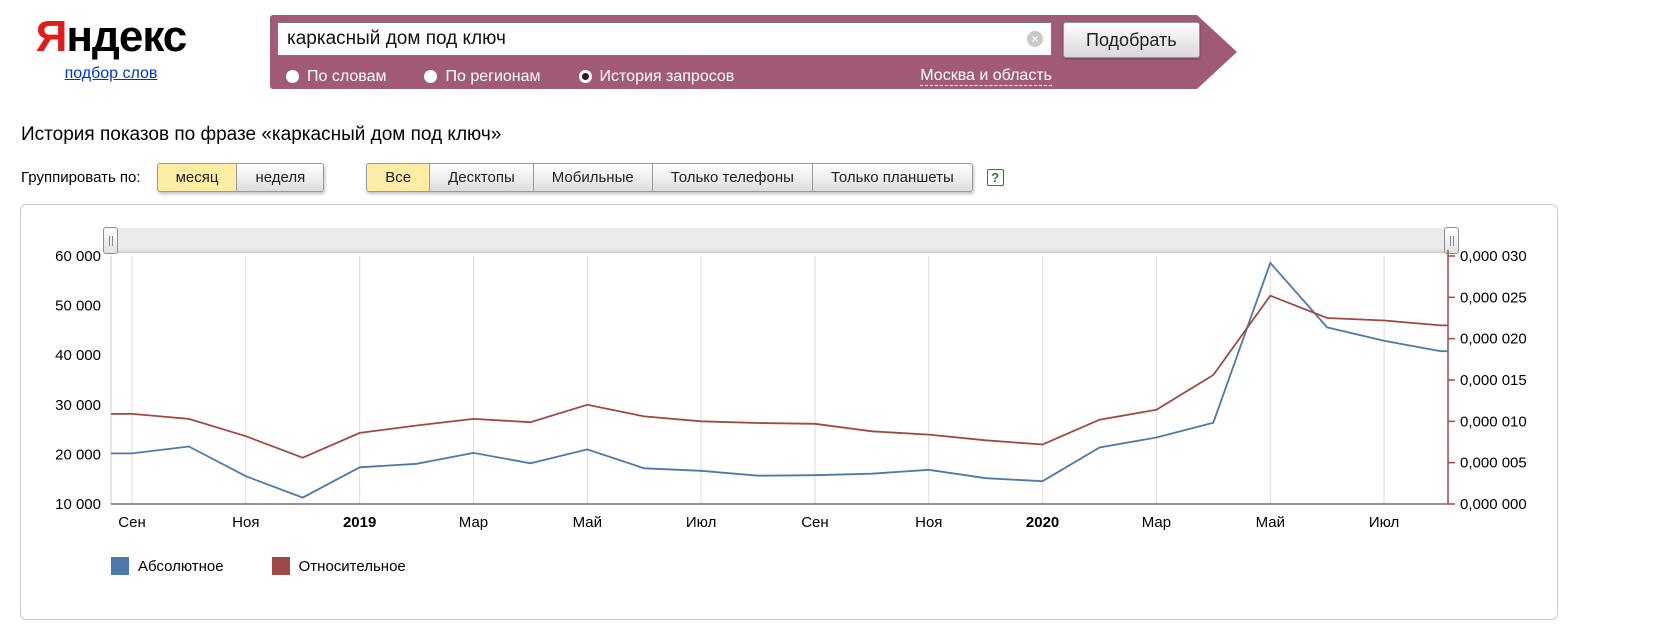 The height and width of the screenshot is (629, 1680). I want to click on search-input-wrap: ×, so click(664, 39).